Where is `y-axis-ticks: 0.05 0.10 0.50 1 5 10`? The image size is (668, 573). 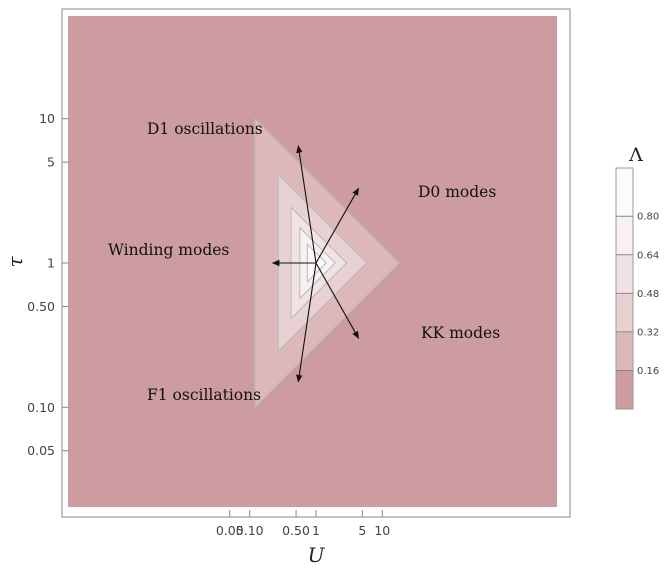
y-axis-ticks: 0.05 0.10 0.50 1 5 10 is located at coordinates (48, 284).